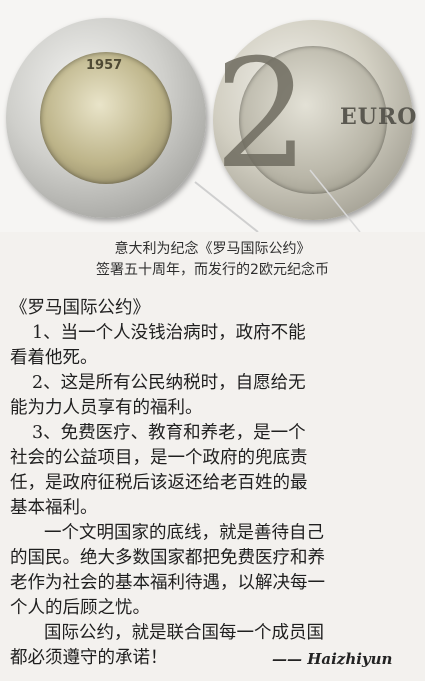 Image resolution: width=425 pixels, height=681 pixels. What do you see at coordinates (80, 308) in the screenshot?
I see `text-title: 《罗马国际公约》` at bounding box center [80, 308].